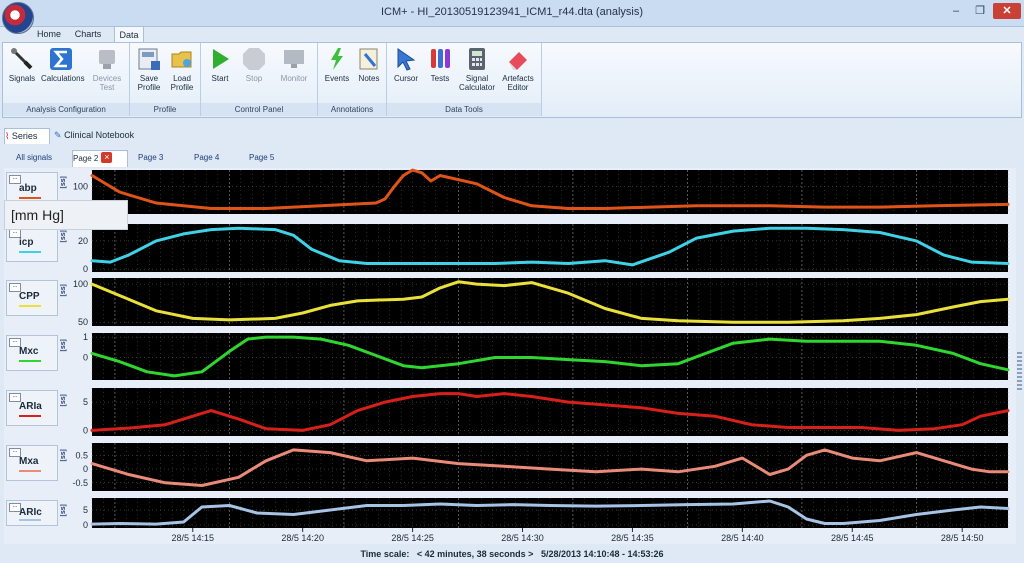 The width and height of the screenshot is (1024, 563). What do you see at coordinates (980, 11) in the screenshot?
I see `maximize-button: ❐` at bounding box center [980, 11].